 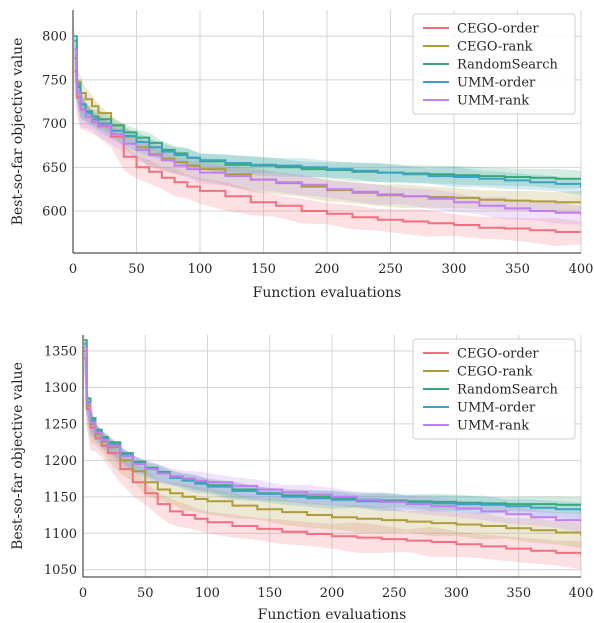 I want to click on y-tick-label: 650, so click(x=54, y=168).